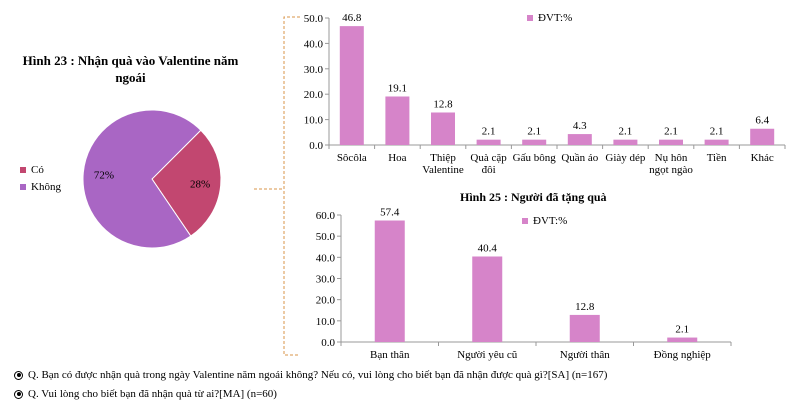  I want to click on bar1-value-label: 19.1, so click(397, 88).